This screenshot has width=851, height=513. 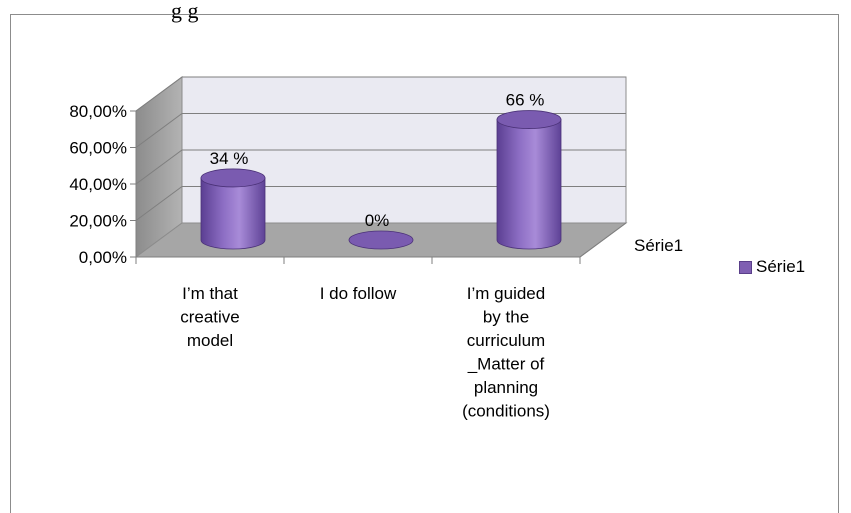 I want to click on category-label: I’m that, so click(x=210, y=293).